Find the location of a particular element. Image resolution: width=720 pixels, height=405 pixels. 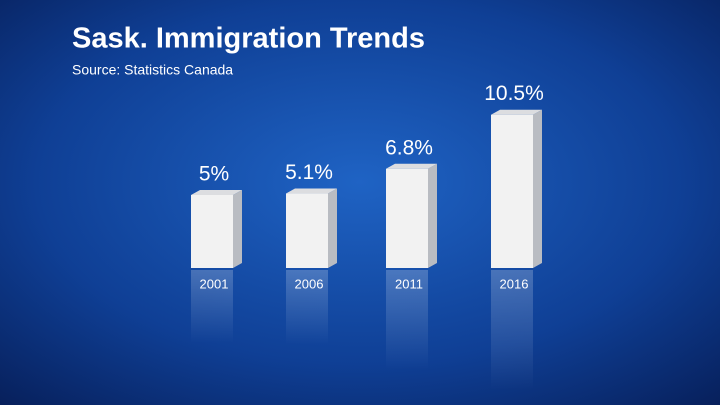

data-label: 5.1% is located at coordinates (309, 172).